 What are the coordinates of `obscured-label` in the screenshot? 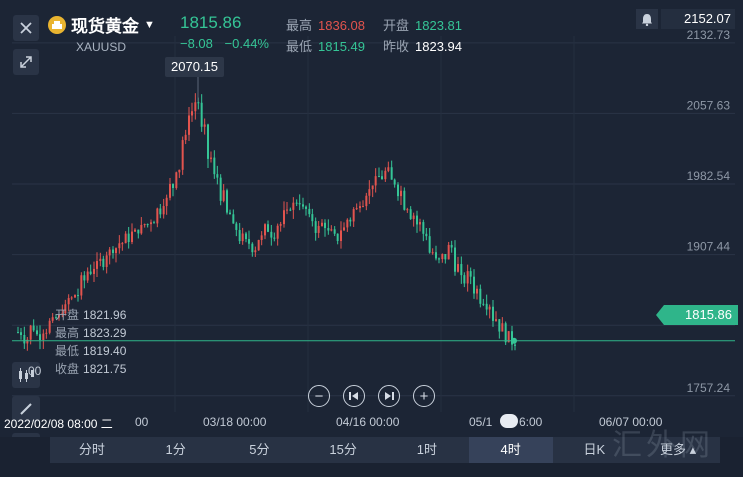 It's located at (509, 421).